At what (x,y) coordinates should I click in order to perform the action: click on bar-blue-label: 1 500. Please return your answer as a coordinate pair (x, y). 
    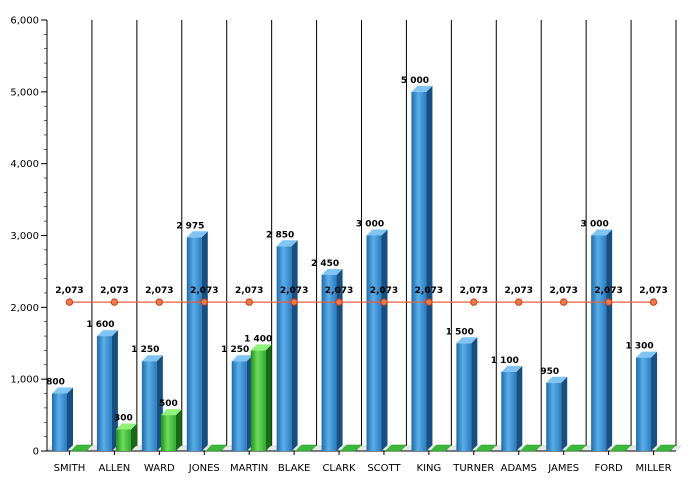
    Looking at the image, I should click on (460, 332).